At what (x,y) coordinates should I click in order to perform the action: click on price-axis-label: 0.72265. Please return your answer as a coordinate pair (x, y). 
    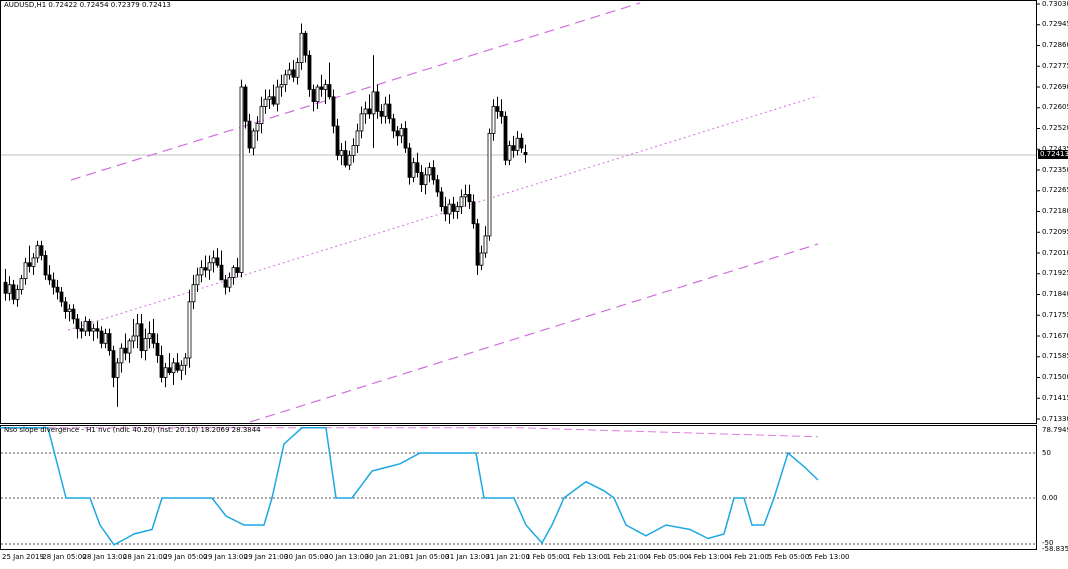
    Looking at the image, I should click on (1055, 190).